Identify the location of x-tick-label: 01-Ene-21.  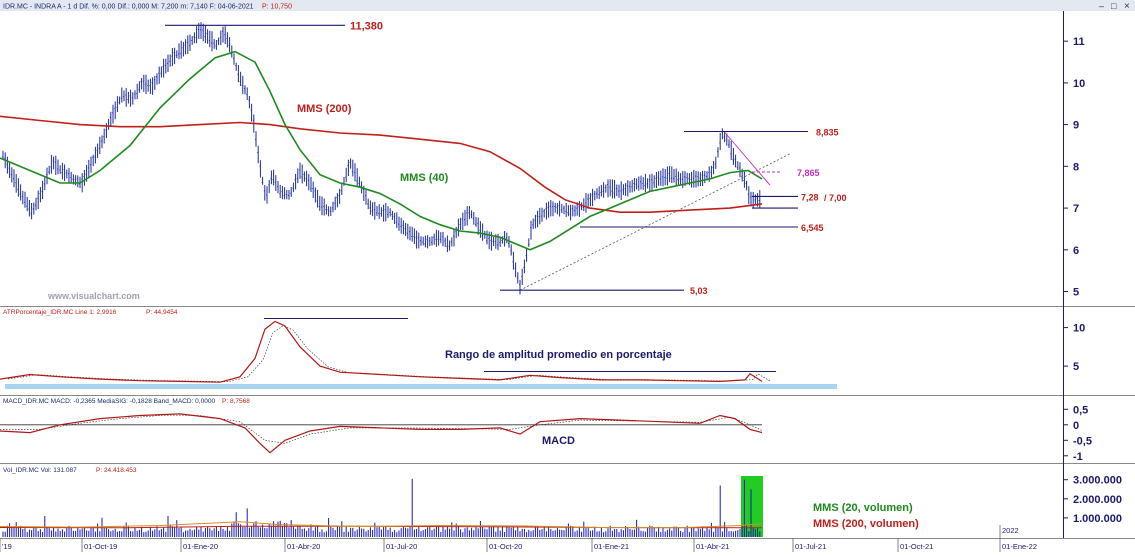
(611, 546).